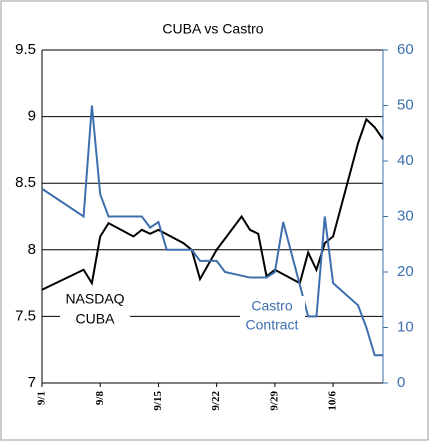 This screenshot has height=441, width=429. I want to click on y2-tick-label: 50, so click(405, 104).